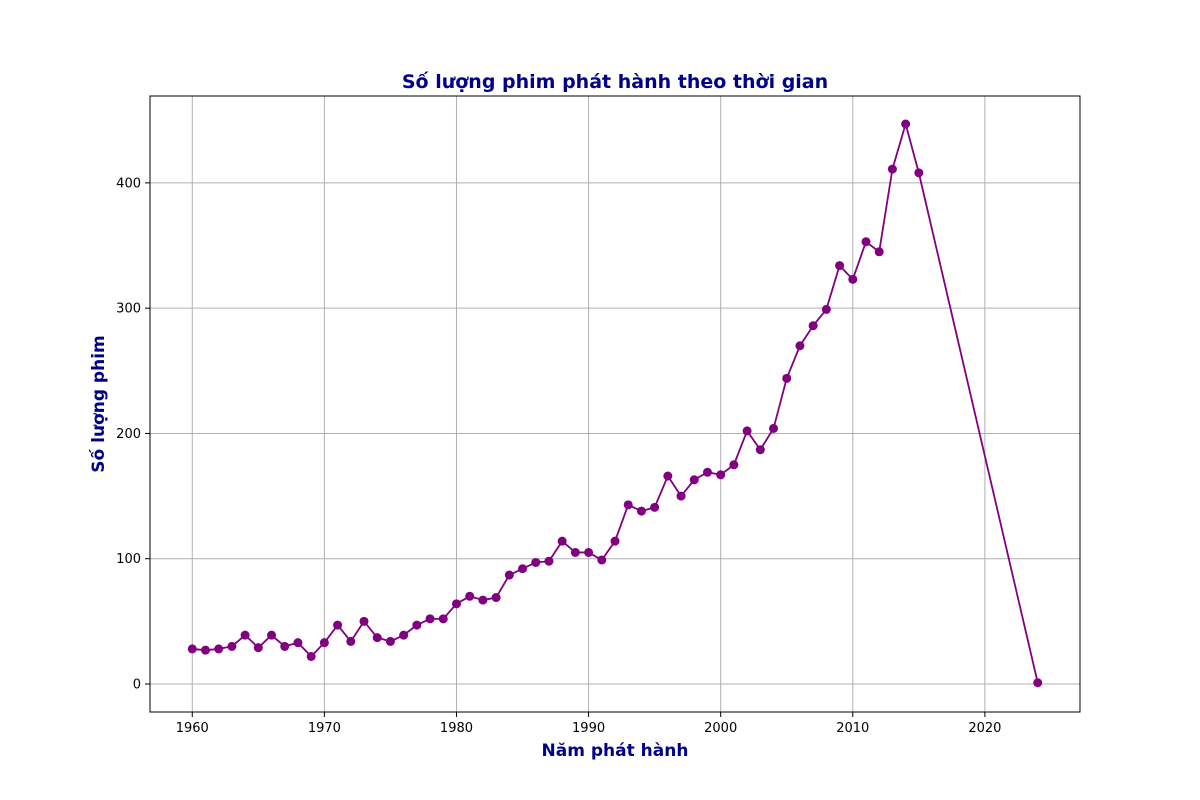  Describe the element at coordinates (984, 728) in the screenshot. I see `x-tick-label: 2020` at that location.